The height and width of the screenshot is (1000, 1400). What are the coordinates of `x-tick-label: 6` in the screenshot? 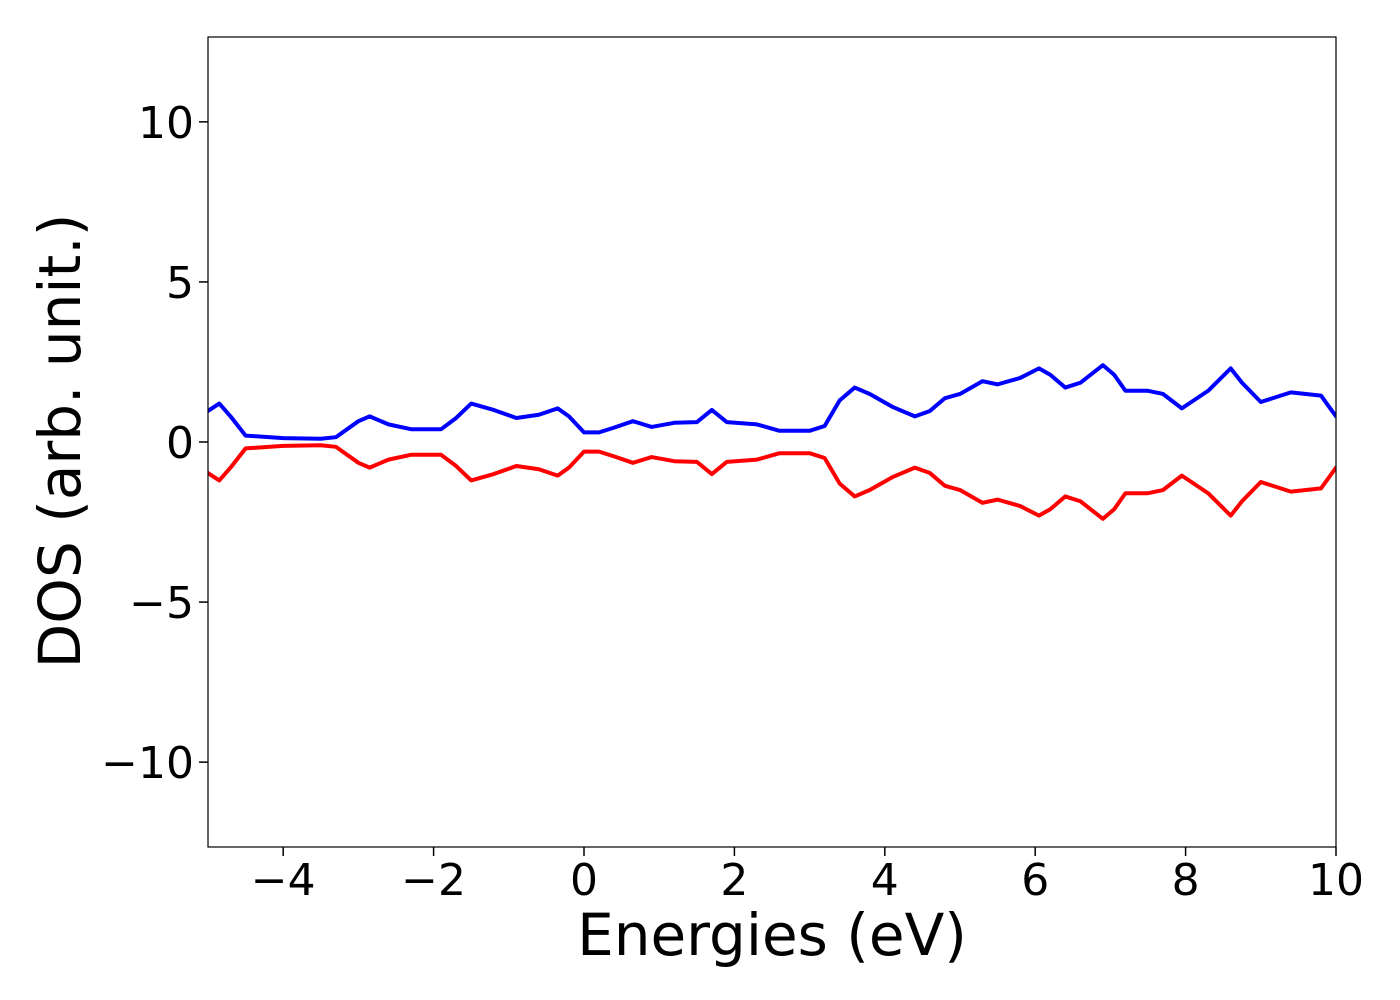 It's located at (1035, 880).